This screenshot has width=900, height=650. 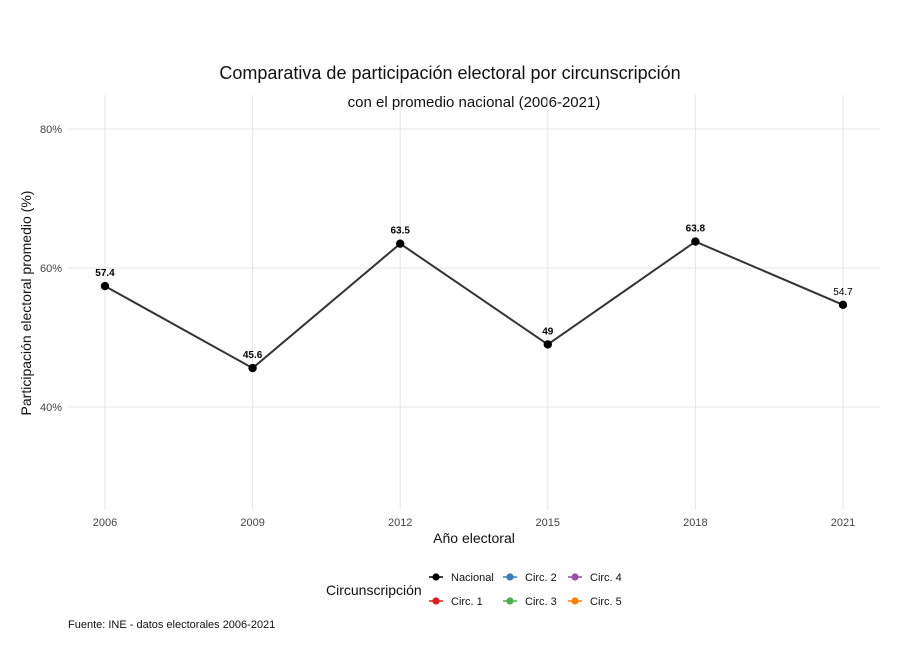 What do you see at coordinates (51, 408) in the screenshot?
I see `y-tick-label: 40%` at bounding box center [51, 408].